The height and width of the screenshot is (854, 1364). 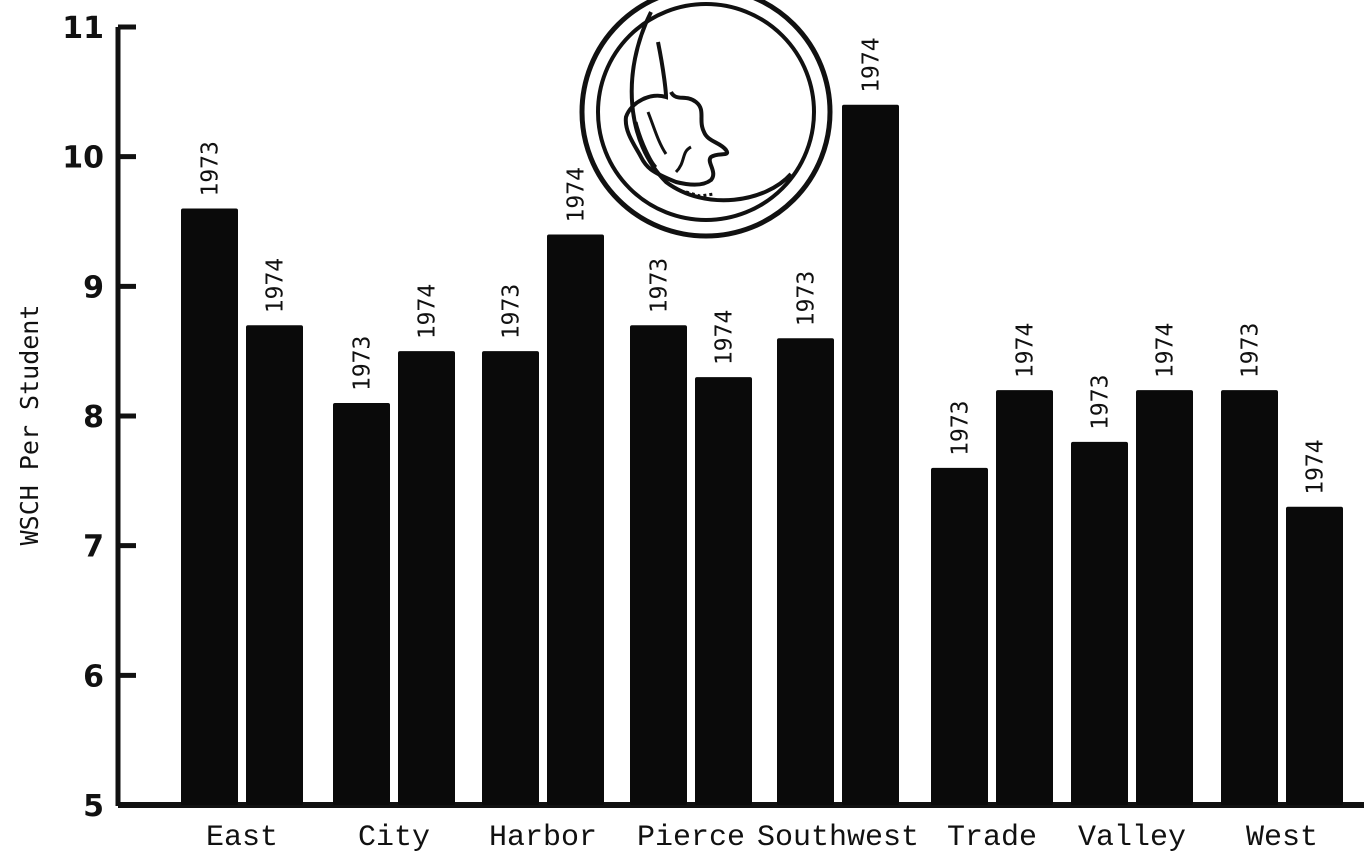 I want to click on x-category-label: City, so click(x=394, y=837).